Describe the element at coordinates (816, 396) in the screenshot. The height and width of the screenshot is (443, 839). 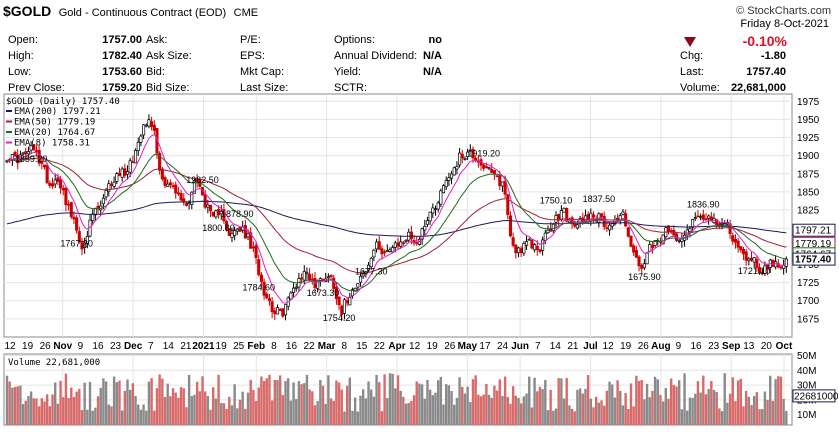
I see `volume-last-label: 22681000` at that location.